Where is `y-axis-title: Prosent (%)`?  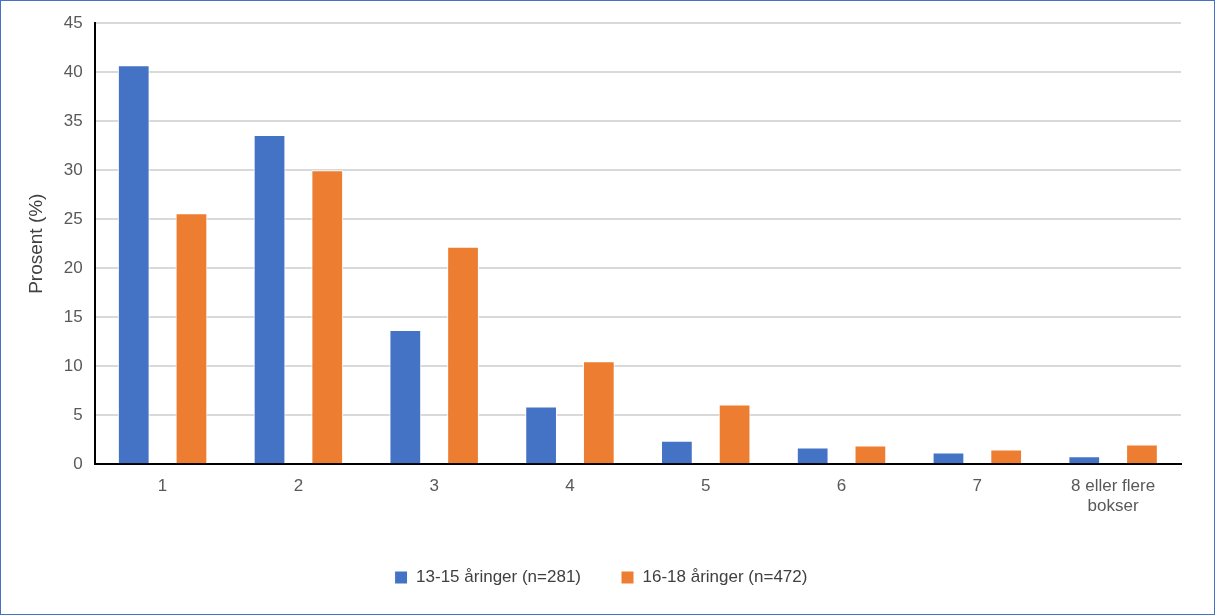
y-axis-title: Prosent (%) is located at coordinates (35, 243).